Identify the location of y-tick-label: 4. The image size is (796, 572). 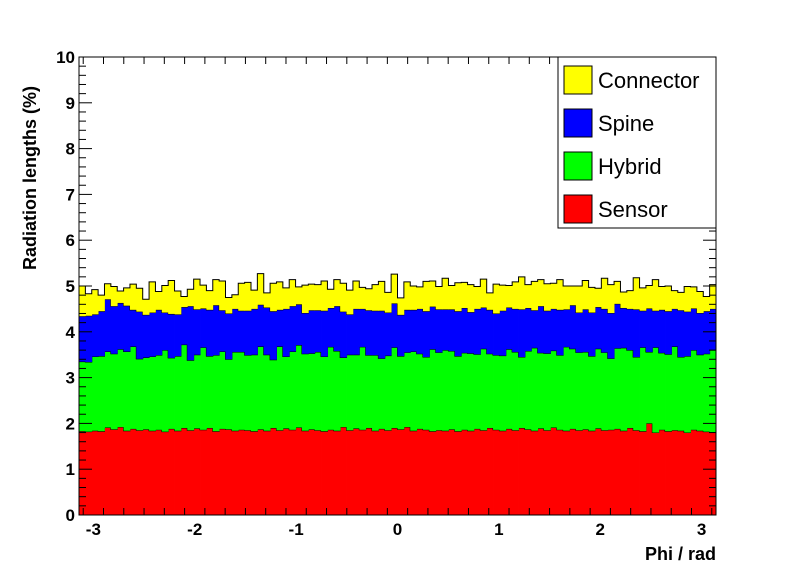
(71, 332).